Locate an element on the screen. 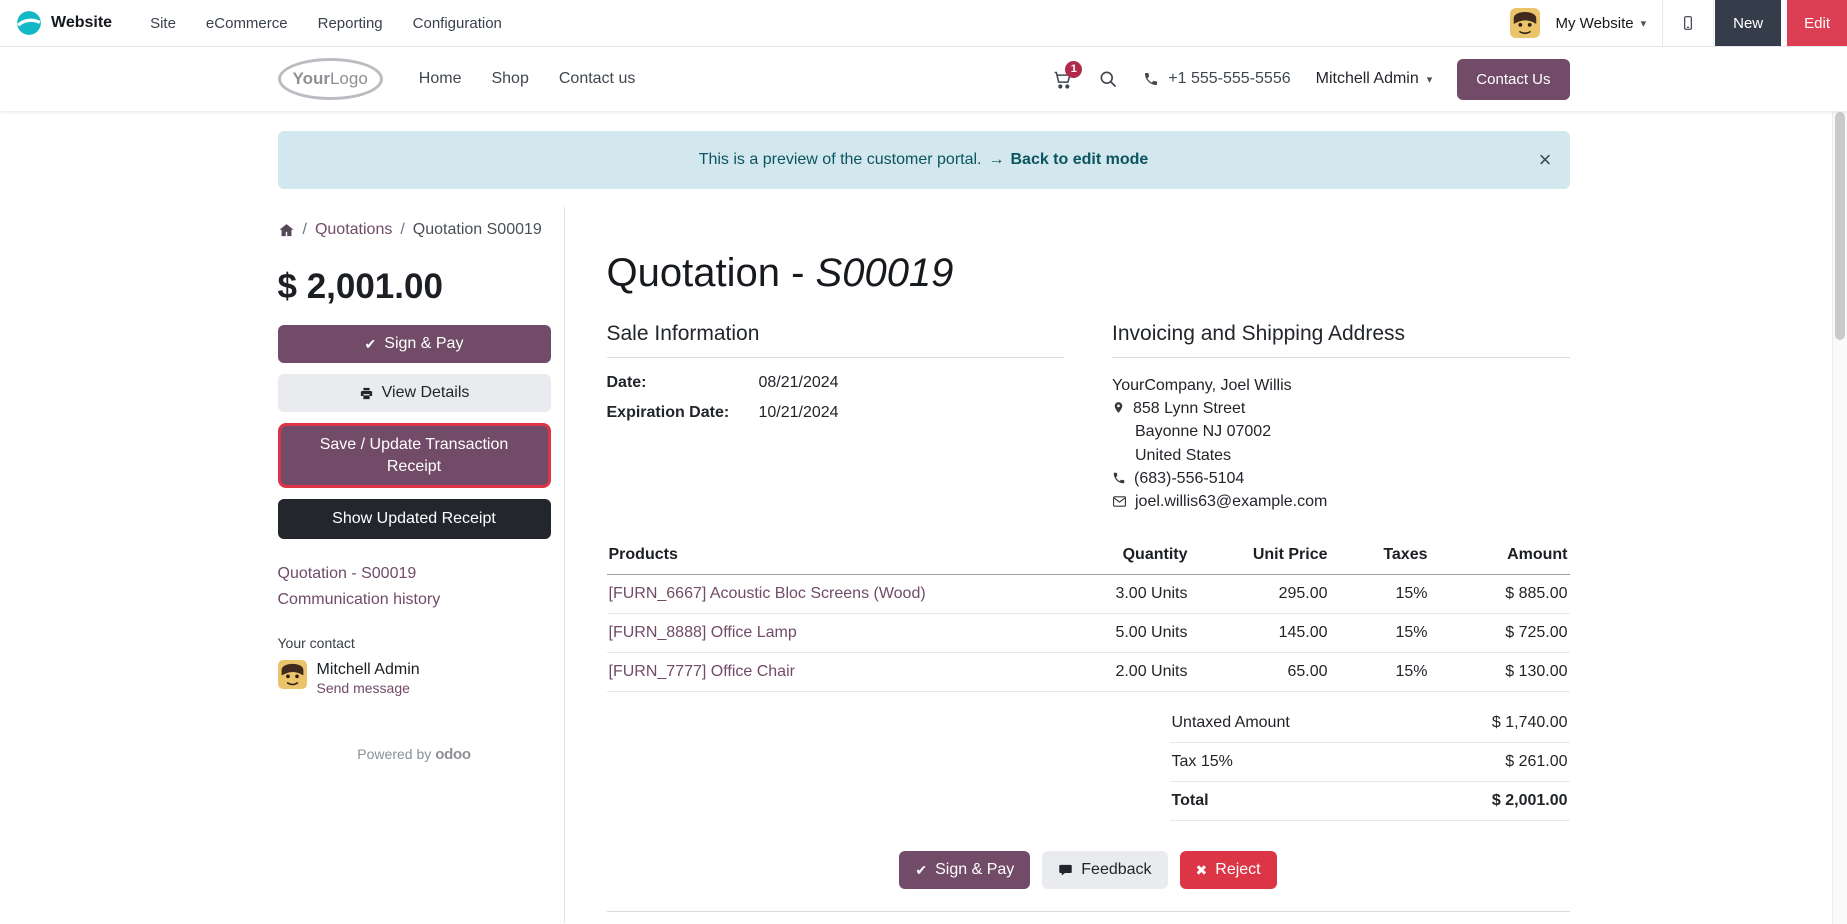 This screenshot has height=924, width=1847. quotation-link: Quotation - S00019 is located at coordinates (347, 574).